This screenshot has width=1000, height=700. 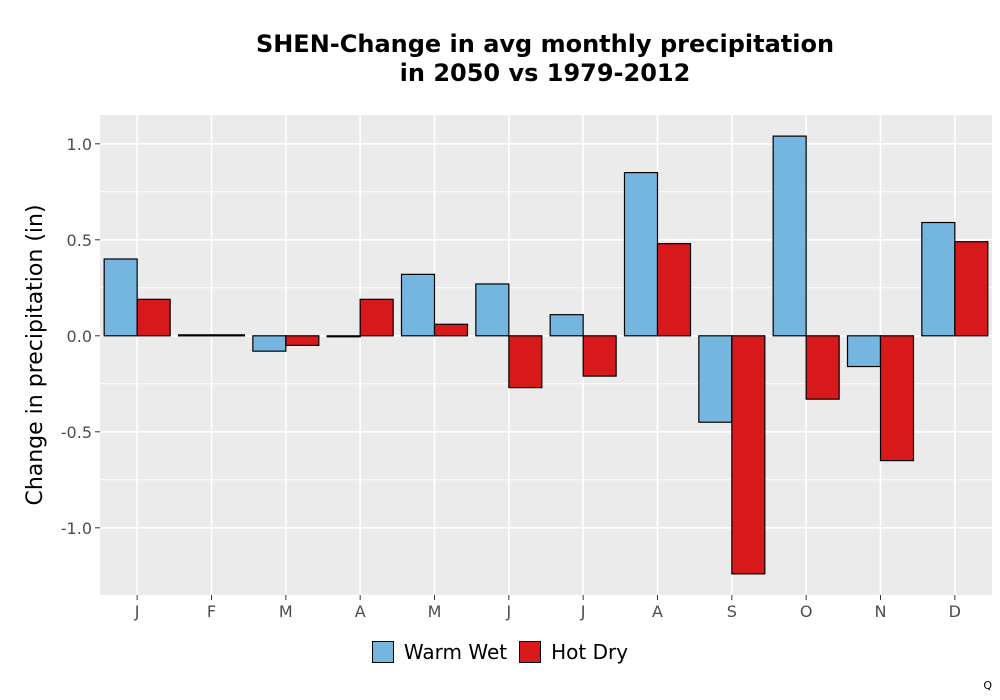 What do you see at coordinates (79, 144) in the screenshot?
I see `y-tick-label: 1.0` at bounding box center [79, 144].